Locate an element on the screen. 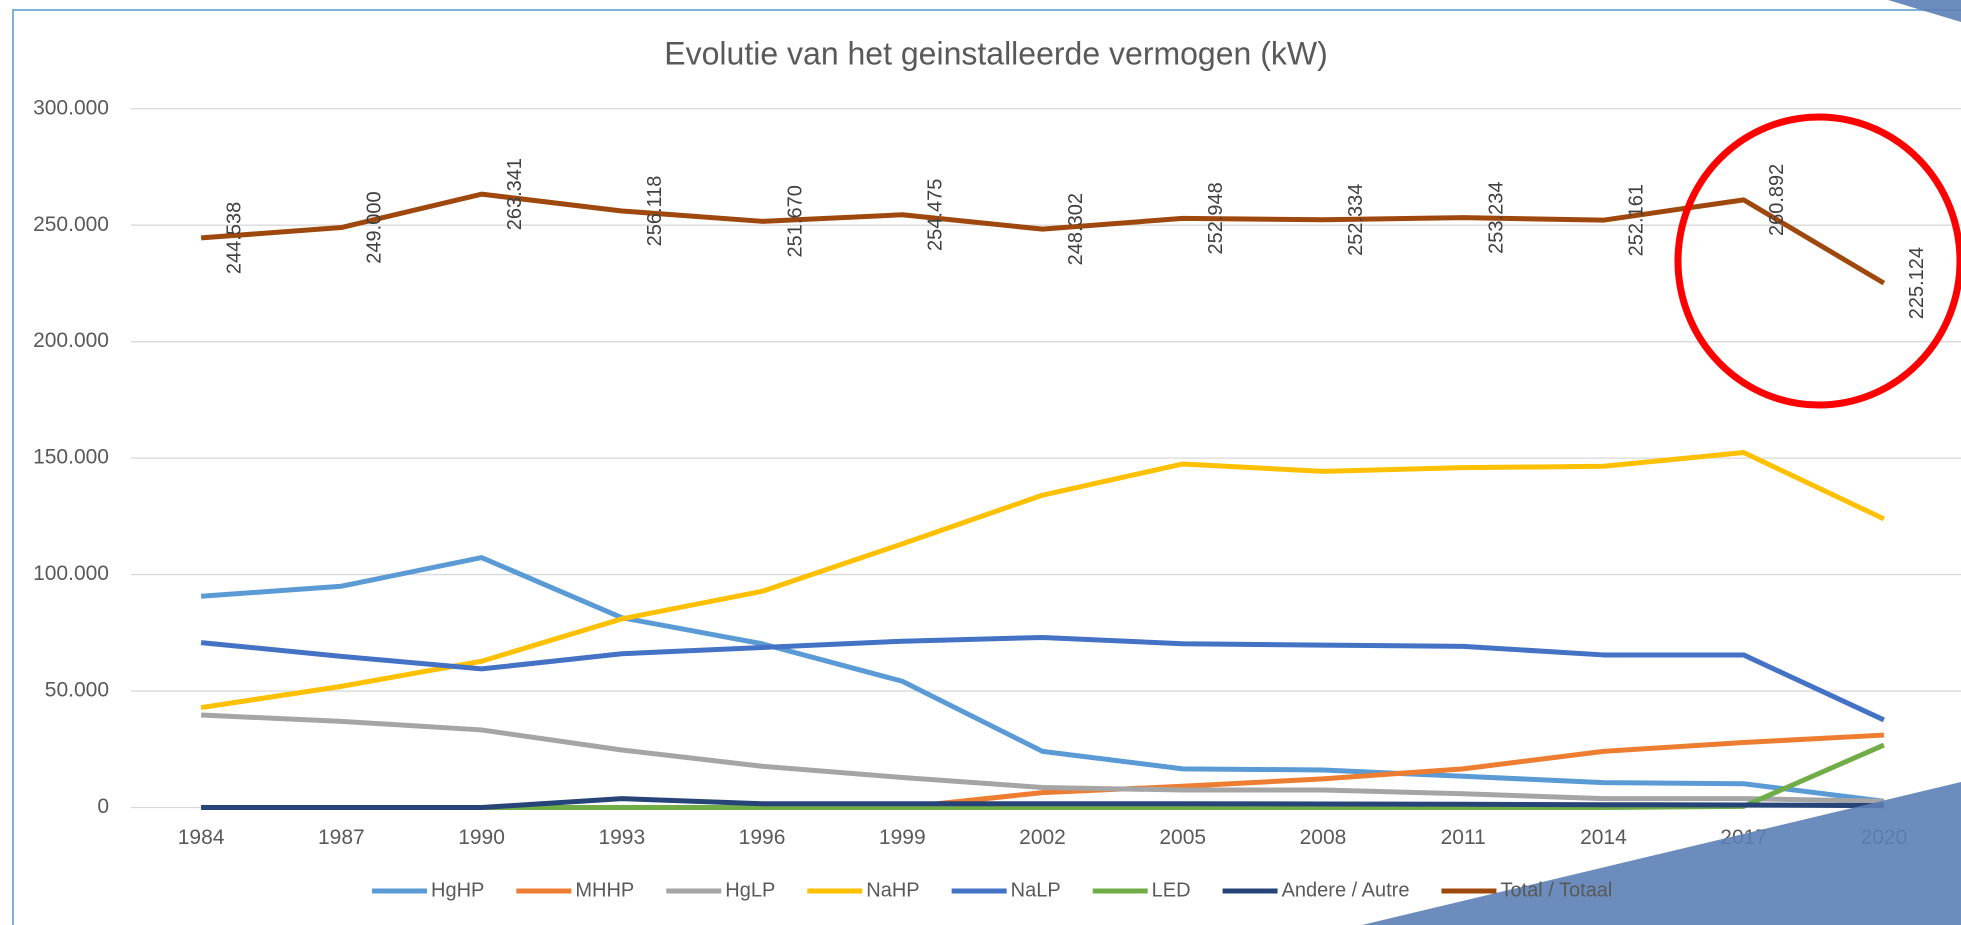  y-tick-label: 300.000 is located at coordinates (71, 107).